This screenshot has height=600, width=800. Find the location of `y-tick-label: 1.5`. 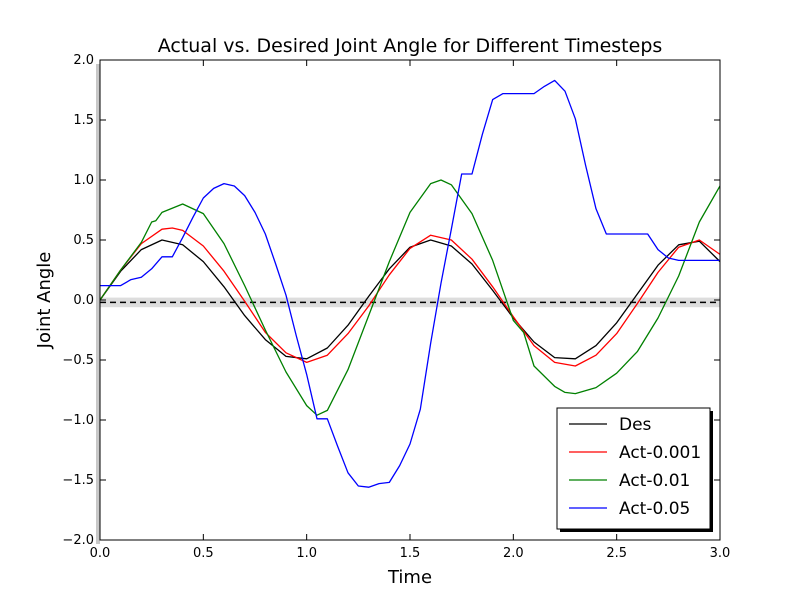

y-tick-label: 1.5 is located at coordinates (83, 120).